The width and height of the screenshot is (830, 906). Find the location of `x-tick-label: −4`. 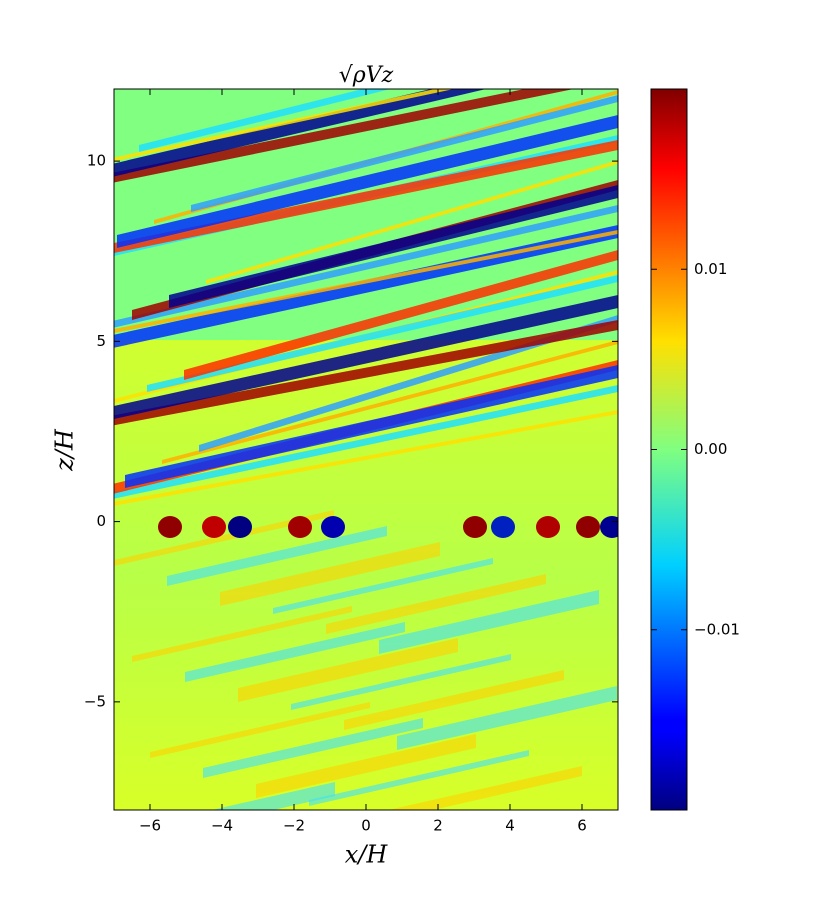

x-tick-label: −4 is located at coordinates (222, 826).